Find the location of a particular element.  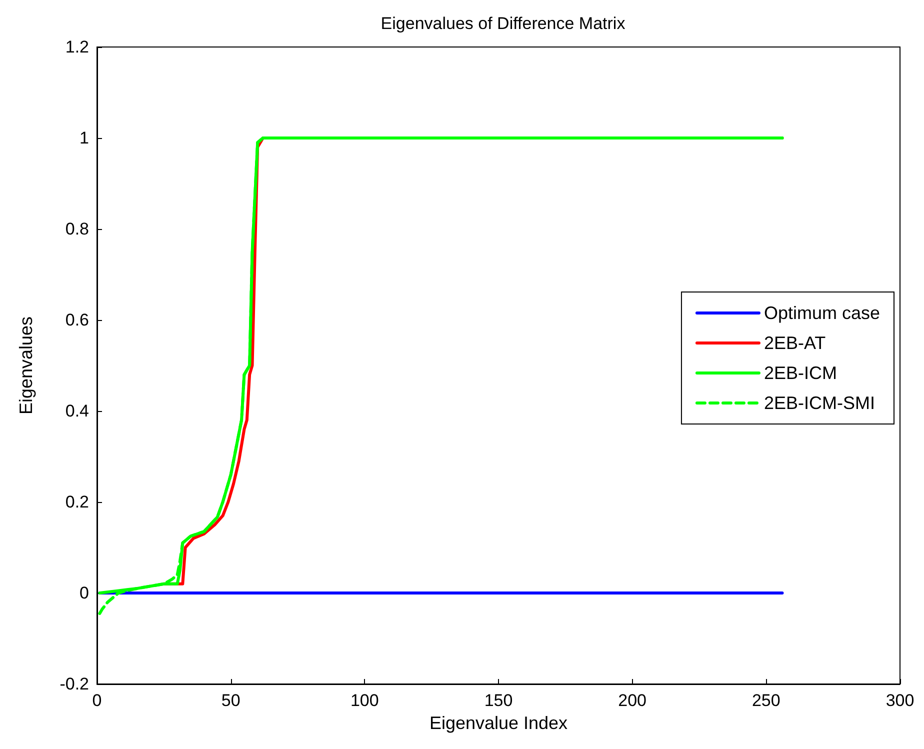

legend-label: Optimum case is located at coordinates (822, 313).